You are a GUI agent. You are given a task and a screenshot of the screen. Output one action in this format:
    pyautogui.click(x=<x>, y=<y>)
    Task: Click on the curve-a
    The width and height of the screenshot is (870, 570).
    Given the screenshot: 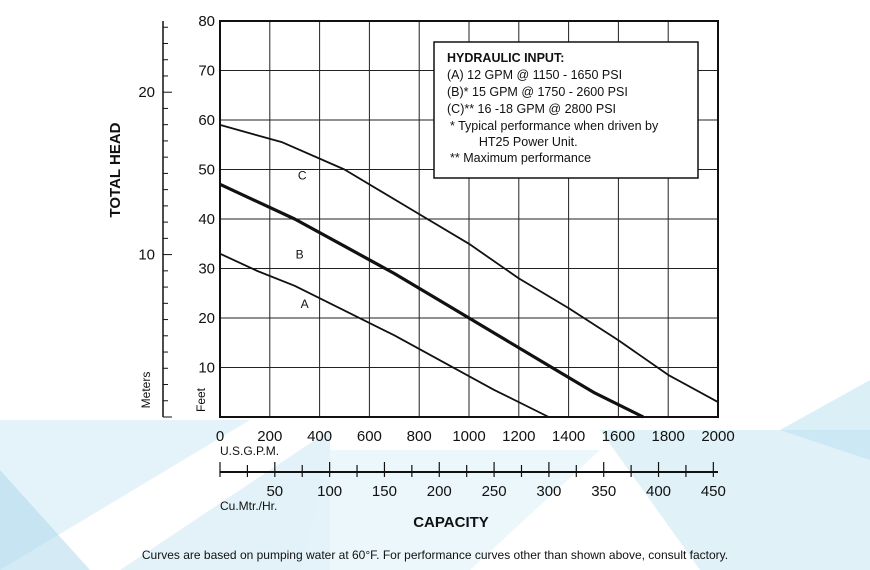 What is the action you would take?
    pyautogui.click(x=384, y=335)
    